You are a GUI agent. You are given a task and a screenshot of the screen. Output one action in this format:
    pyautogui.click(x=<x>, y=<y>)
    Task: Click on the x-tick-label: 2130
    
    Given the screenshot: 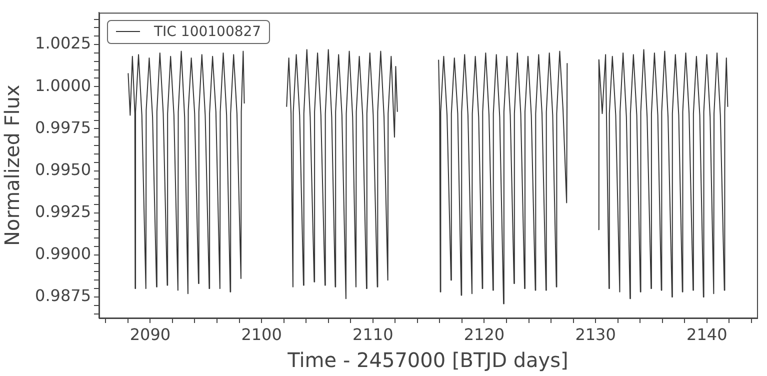 What is the action you would take?
    pyautogui.click(x=595, y=334)
    